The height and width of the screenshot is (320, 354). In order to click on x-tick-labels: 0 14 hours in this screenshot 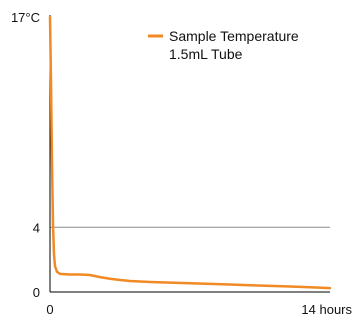, I will do `click(199, 309)`.